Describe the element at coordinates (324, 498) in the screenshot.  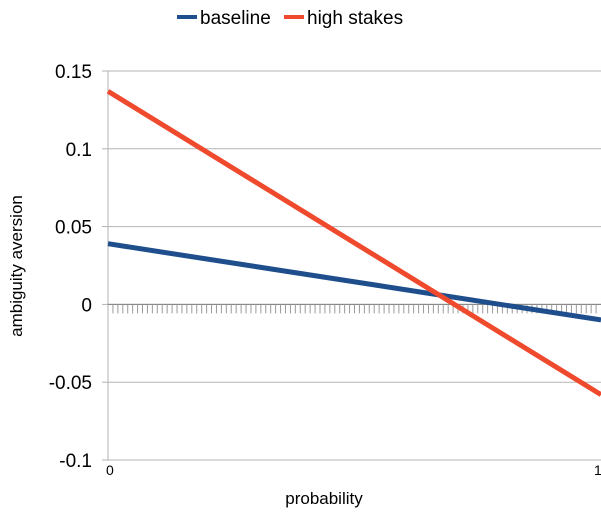
I see `x-axis-title: probability` at that location.